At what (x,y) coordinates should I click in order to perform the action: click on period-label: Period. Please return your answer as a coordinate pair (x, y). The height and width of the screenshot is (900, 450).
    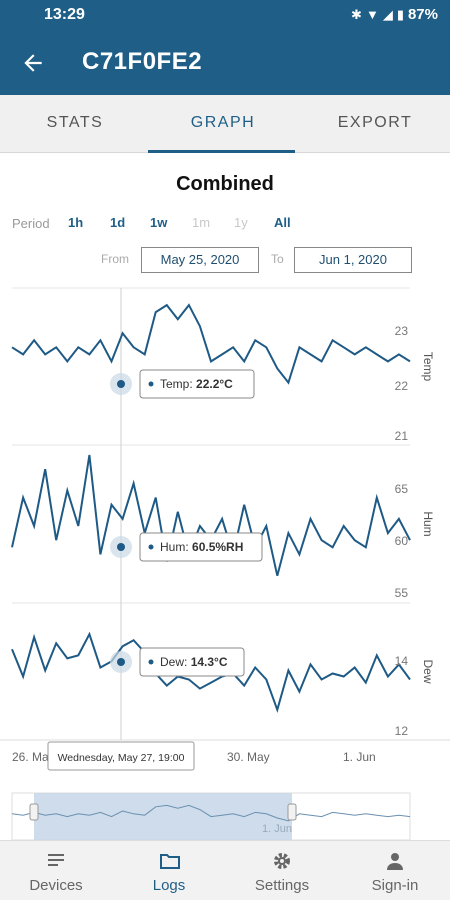
    Looking at the image, I should click on (31, 223).